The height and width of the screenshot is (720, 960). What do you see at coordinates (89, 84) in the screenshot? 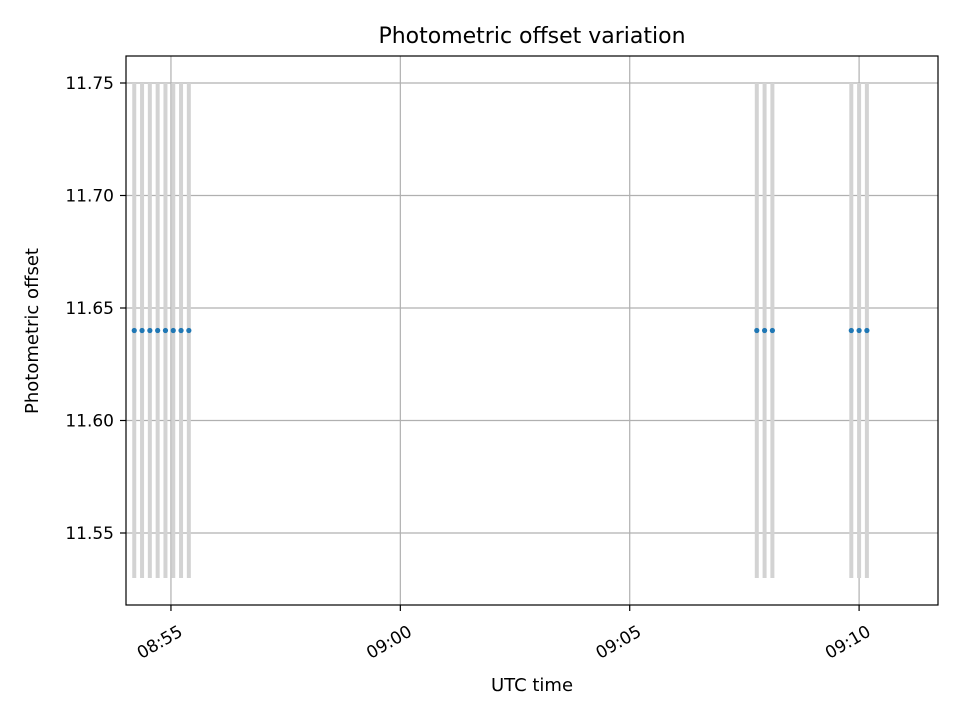
I see `y-tick-label: 11.75` at bounding box center [89, 84].